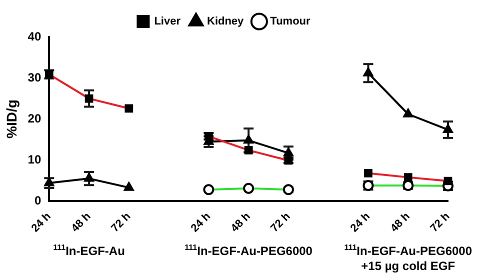 The image size is (490, 280). I want to click on legend-label: Kidney, so click(226, 22).